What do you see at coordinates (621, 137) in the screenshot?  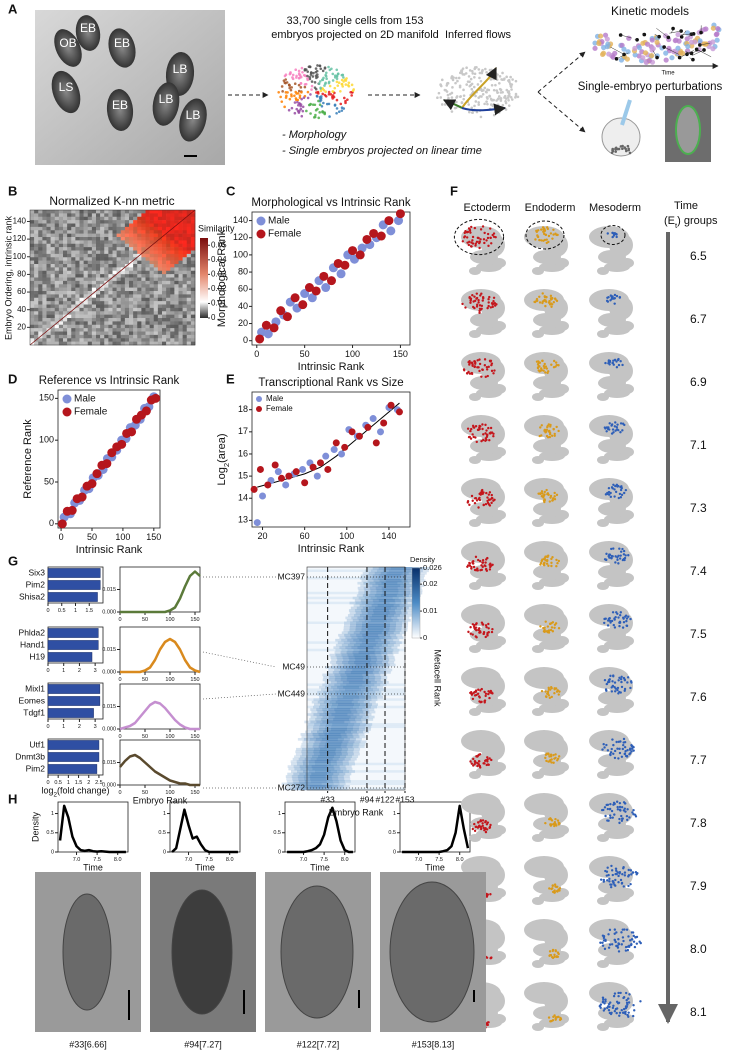 I see `perturbed-embryo` at bounding box center [621, 137].